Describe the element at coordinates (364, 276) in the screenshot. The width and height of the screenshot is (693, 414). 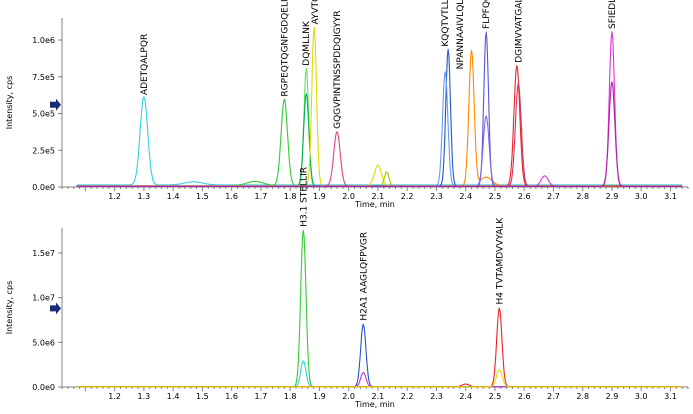
I see `peak-label: H2A1 AAGLQFPVGR` at that location.